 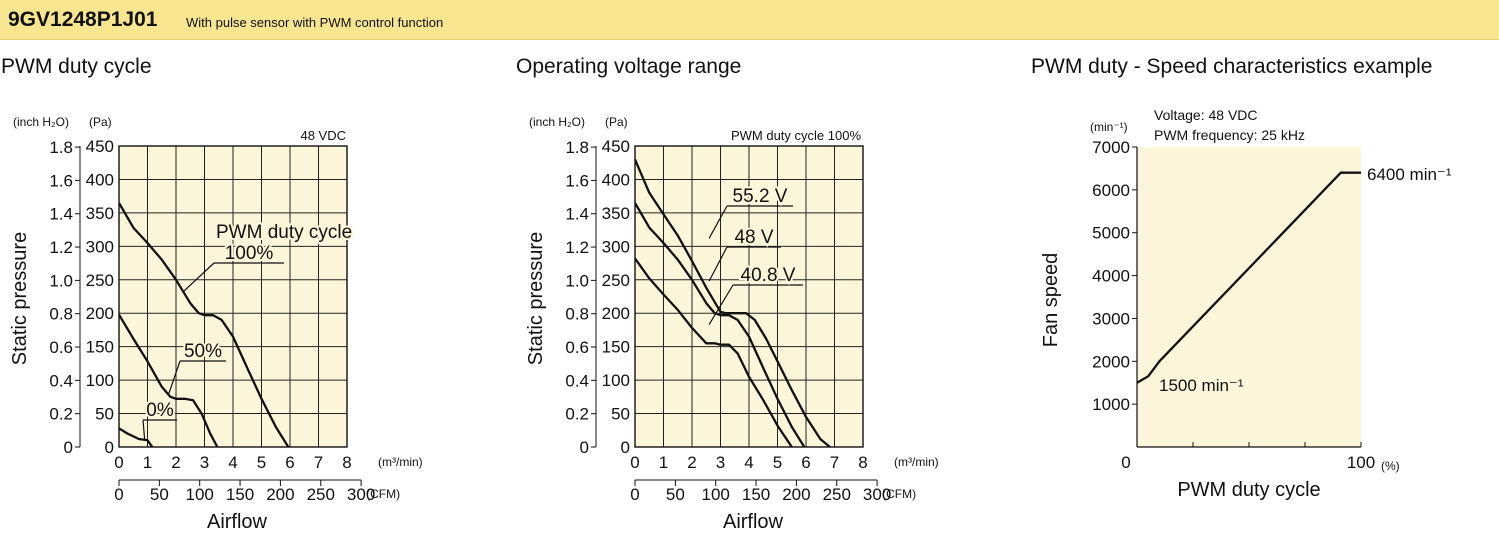 What do you see at coordinates (756, 494) in the screenshot?
I see `x2-tick-label-cfm: 150` at bounding box center [756, 494].